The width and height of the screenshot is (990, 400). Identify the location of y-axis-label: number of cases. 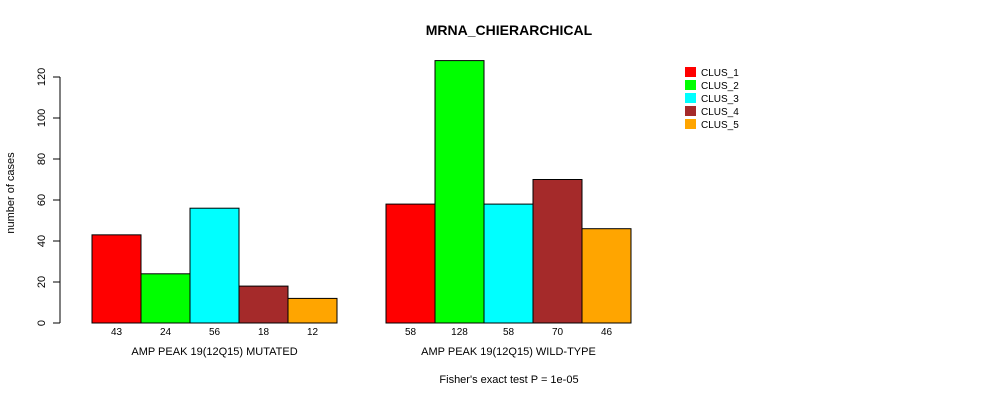
(11, 193).